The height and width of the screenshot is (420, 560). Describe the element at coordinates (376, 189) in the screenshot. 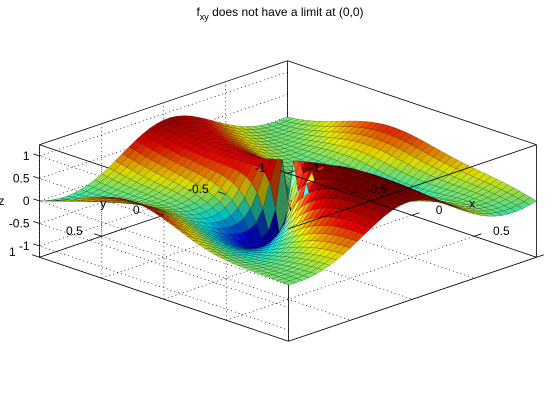

I see `x-tick-label: -0.5` at that location.